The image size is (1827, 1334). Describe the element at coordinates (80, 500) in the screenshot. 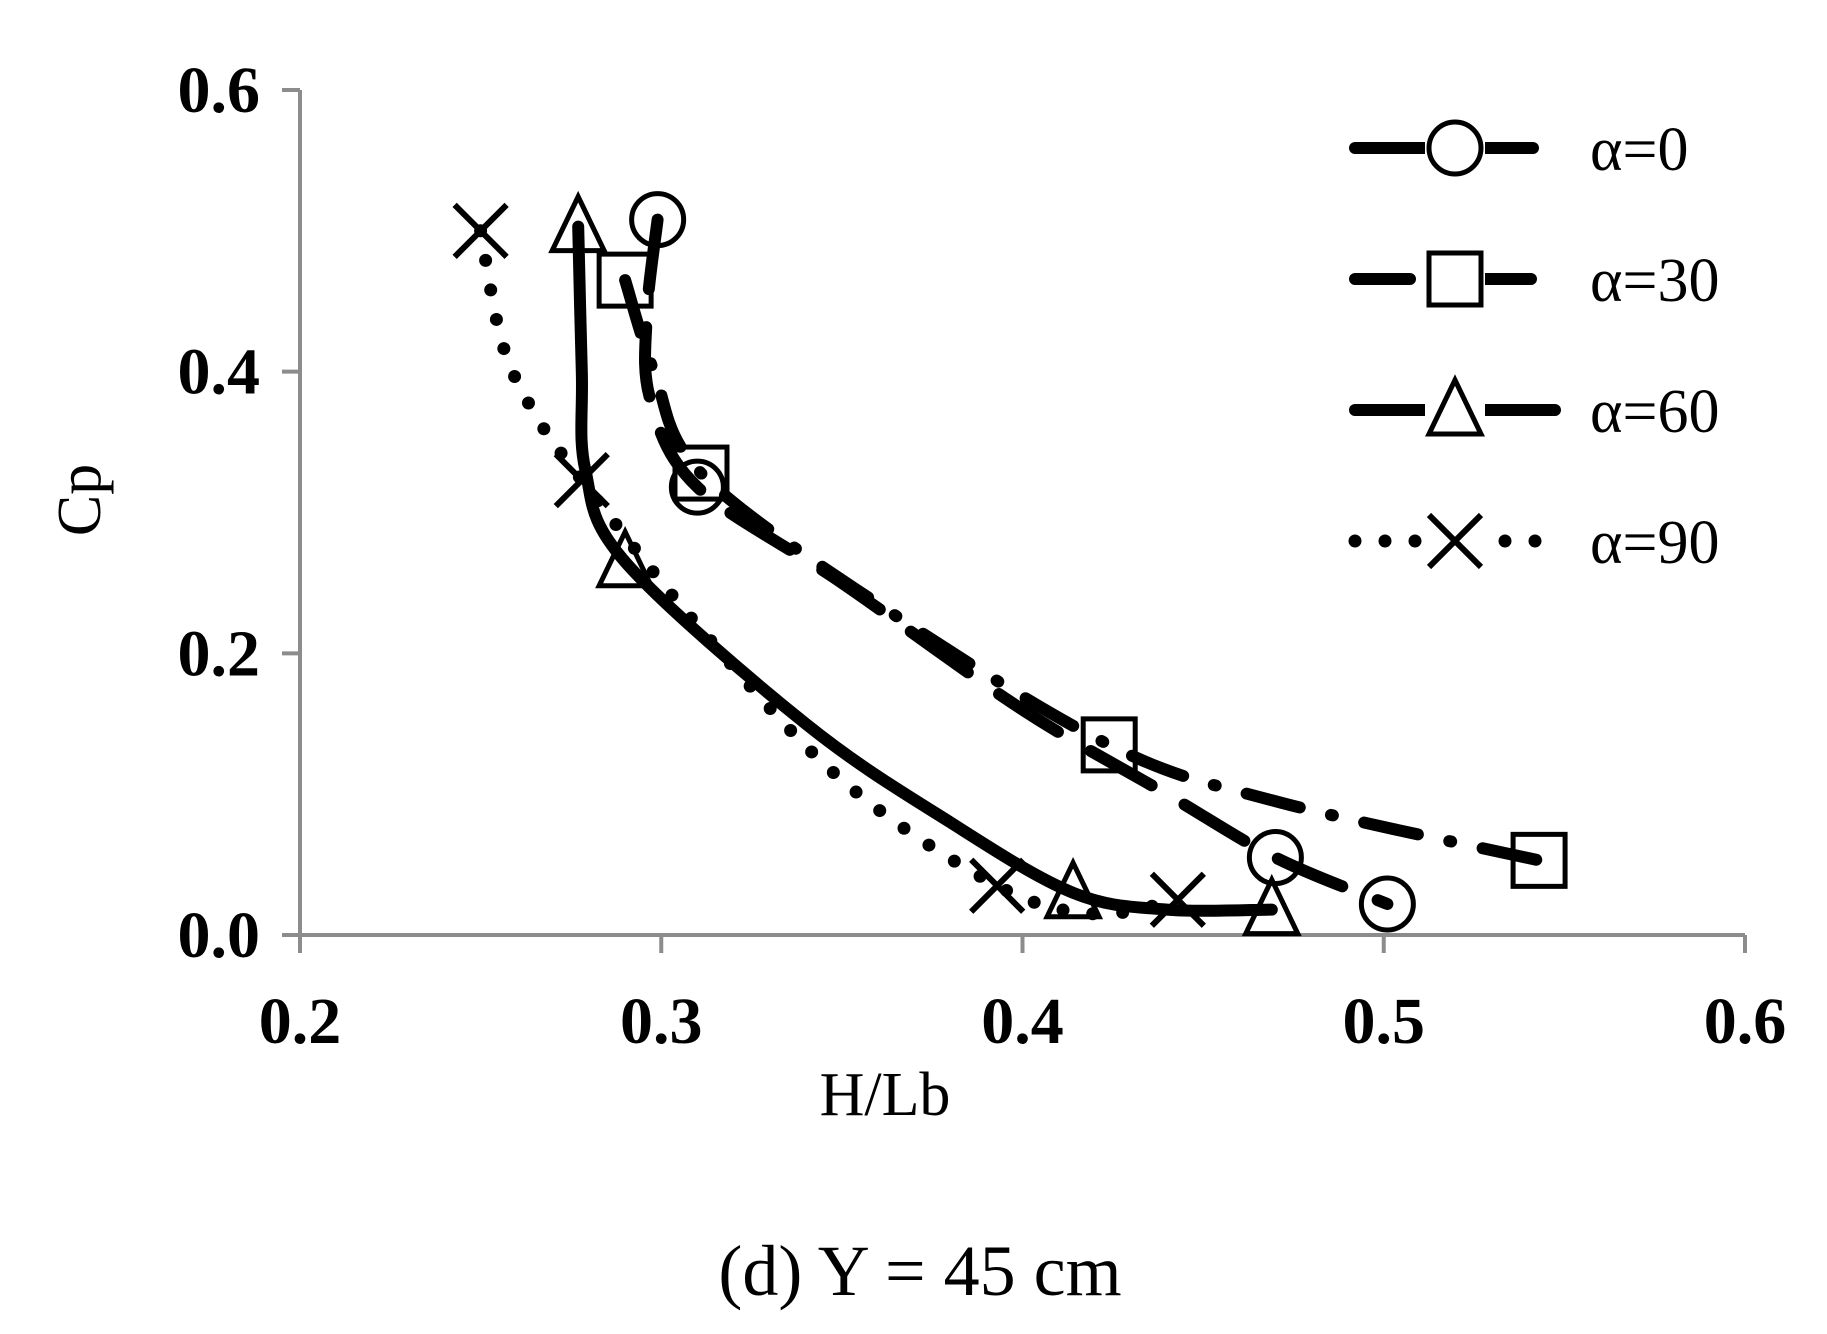

I see `y-axis-title: Cp` at that location.